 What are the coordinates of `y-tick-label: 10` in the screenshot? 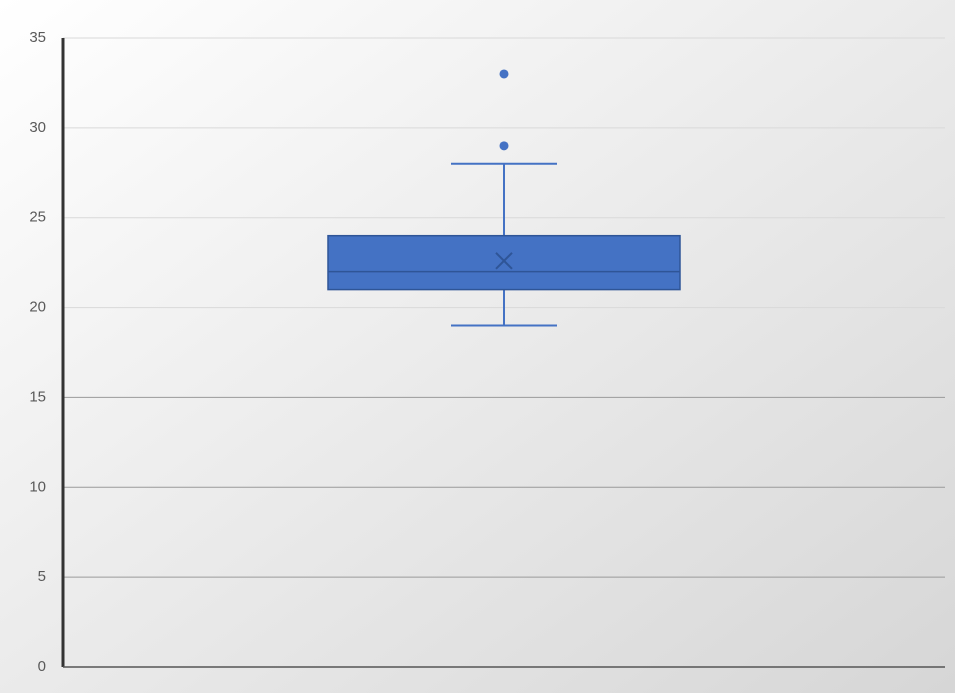 It's located at (37, 486).